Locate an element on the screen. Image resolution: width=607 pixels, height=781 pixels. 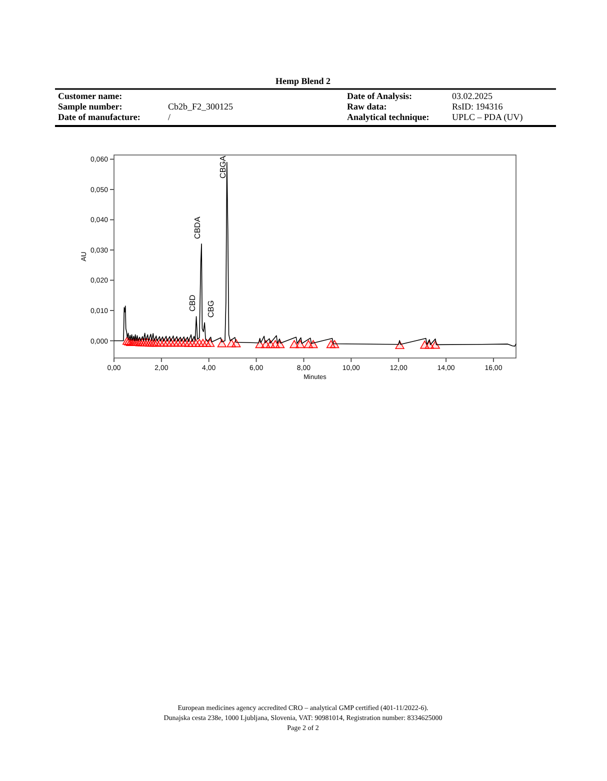
text: UPLC – PDA (UV) is located at coordinates (487, 117).